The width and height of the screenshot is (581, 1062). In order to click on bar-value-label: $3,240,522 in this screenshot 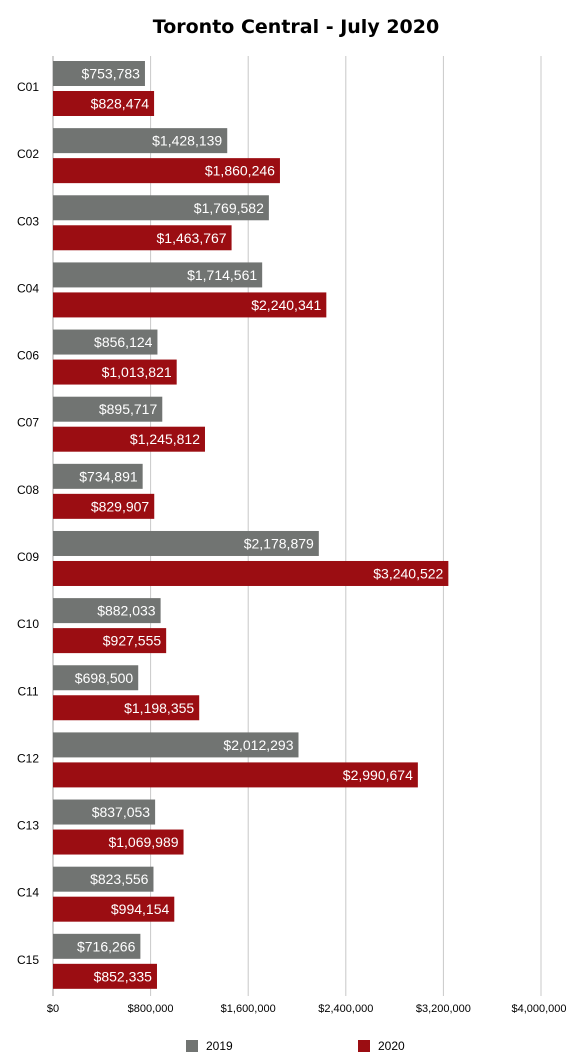, I will do `click(408, 573)`.